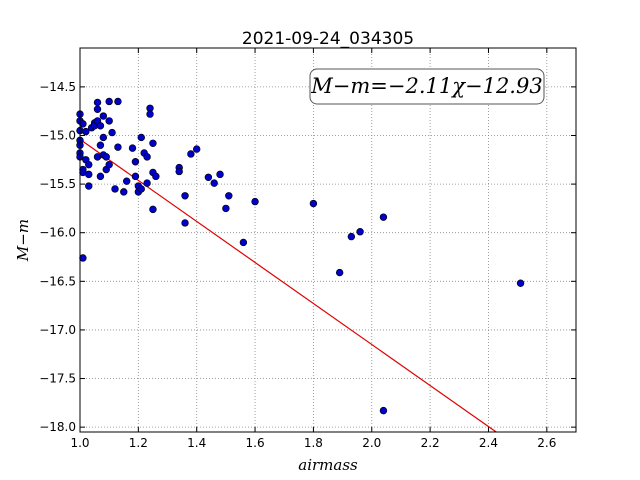 Image resolution: width=640 pixels, height=480 pixels. I want to click on fit-equation-text: M−m=−2.11χ−12.93, so click(426, 86).